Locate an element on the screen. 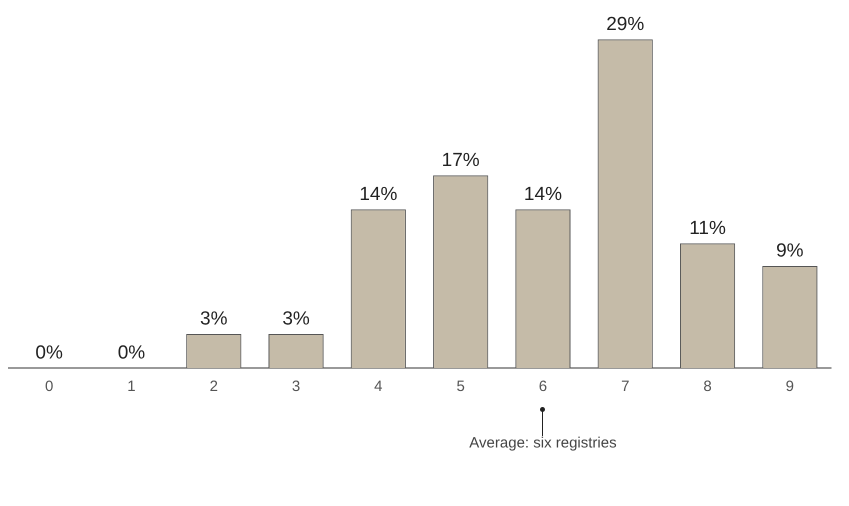 The width and height of the screenshot is (849, 506). x-tick-label: 9 is located at coordinates (790, 387).